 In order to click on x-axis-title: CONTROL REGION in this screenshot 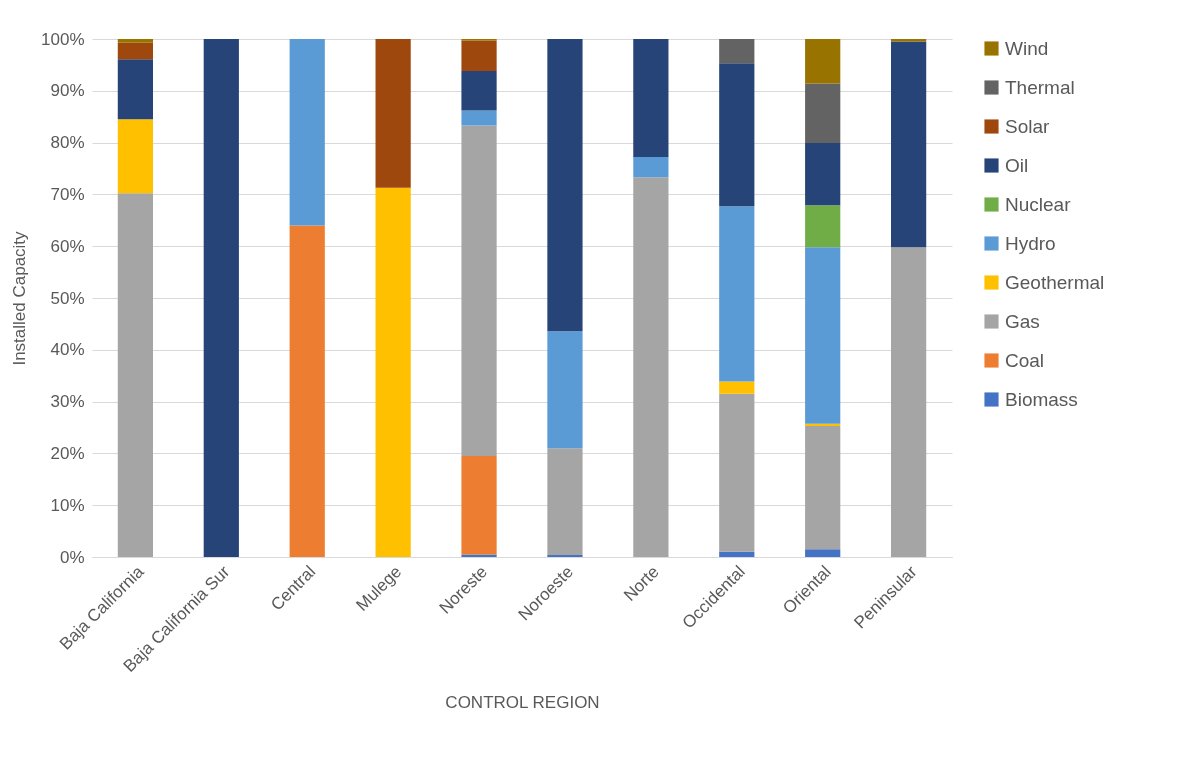, I will do `click(522, 703)`.